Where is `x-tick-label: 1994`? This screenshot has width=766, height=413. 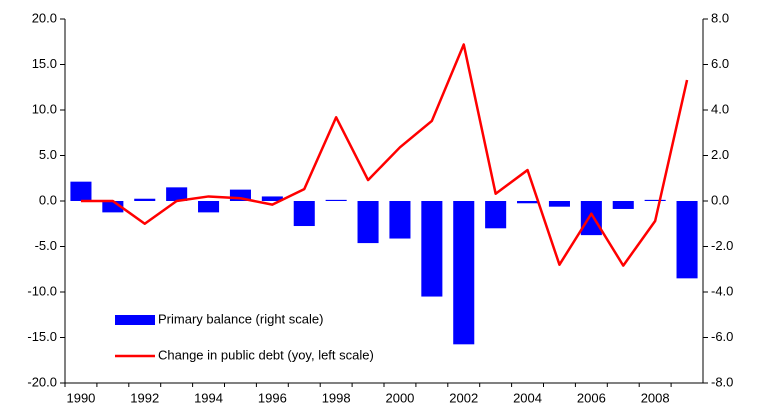
x-tick-label: 1994 is located at coordinates (208, 397).